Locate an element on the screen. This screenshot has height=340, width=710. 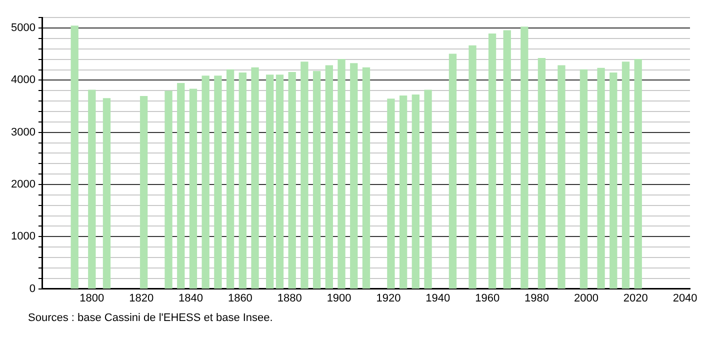
x-tick-label: 1820 is located at coordinates (141, 298).